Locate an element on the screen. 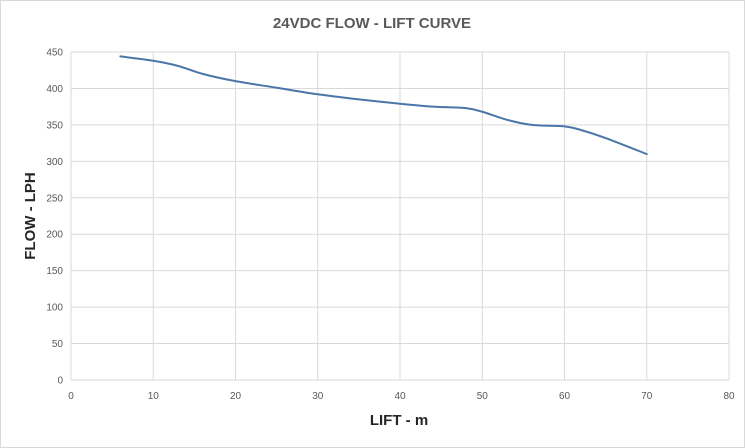  y-tick-300: 300 is located at coordinates (54, 162).